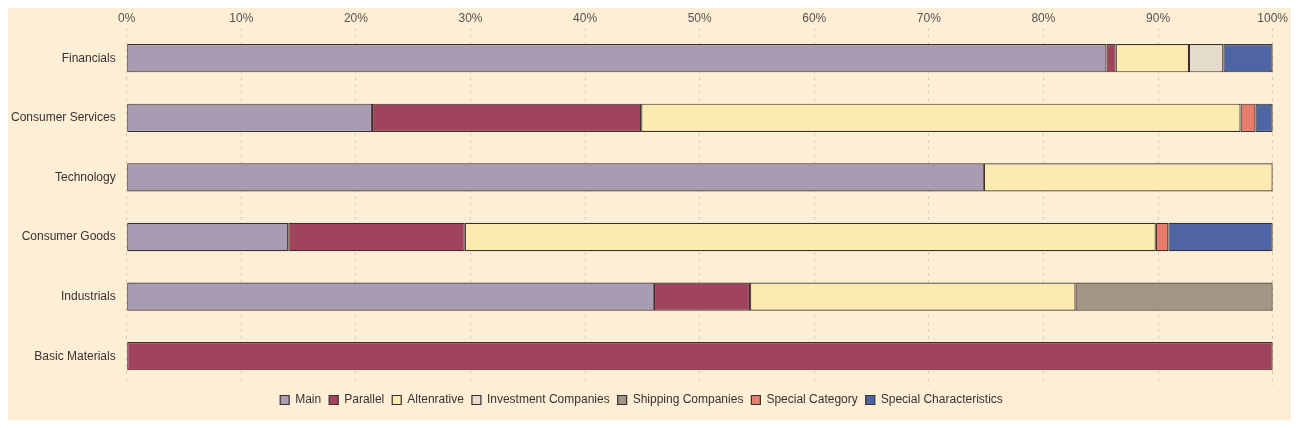 This screenshot has height=428, width=1299. I want to click on x-tick-label: 60%, so click(814, 17).